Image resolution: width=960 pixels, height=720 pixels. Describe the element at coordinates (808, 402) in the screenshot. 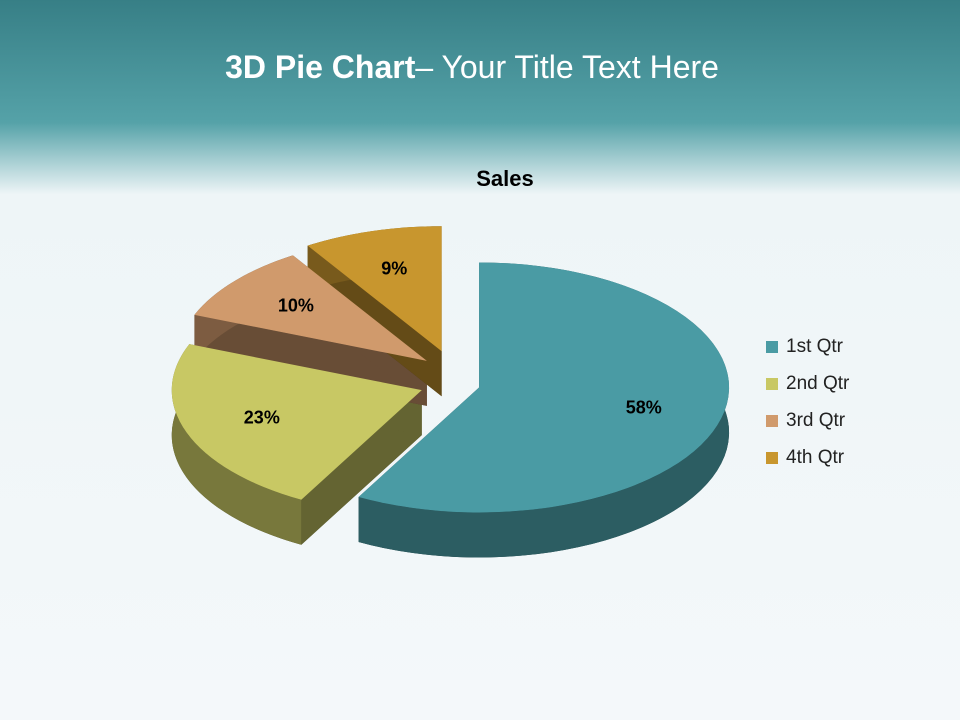

I see `legend: 1st Qtr 2nd Qtr 3rd Qtr 4th Qtr` at that location.